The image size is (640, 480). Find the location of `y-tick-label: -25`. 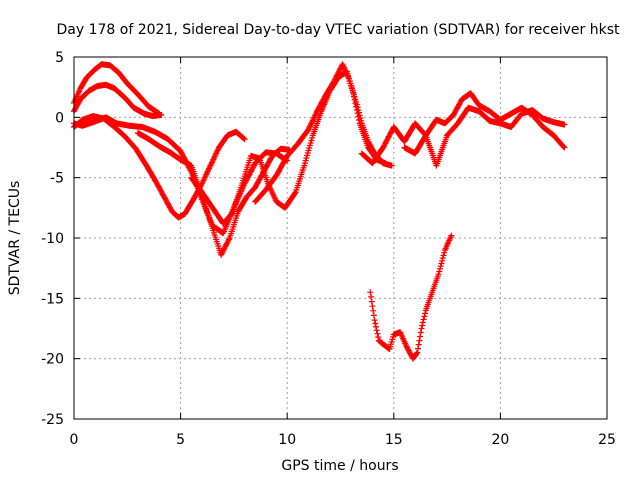

y-tick-label: -25 is located at coordinates (52, 420).